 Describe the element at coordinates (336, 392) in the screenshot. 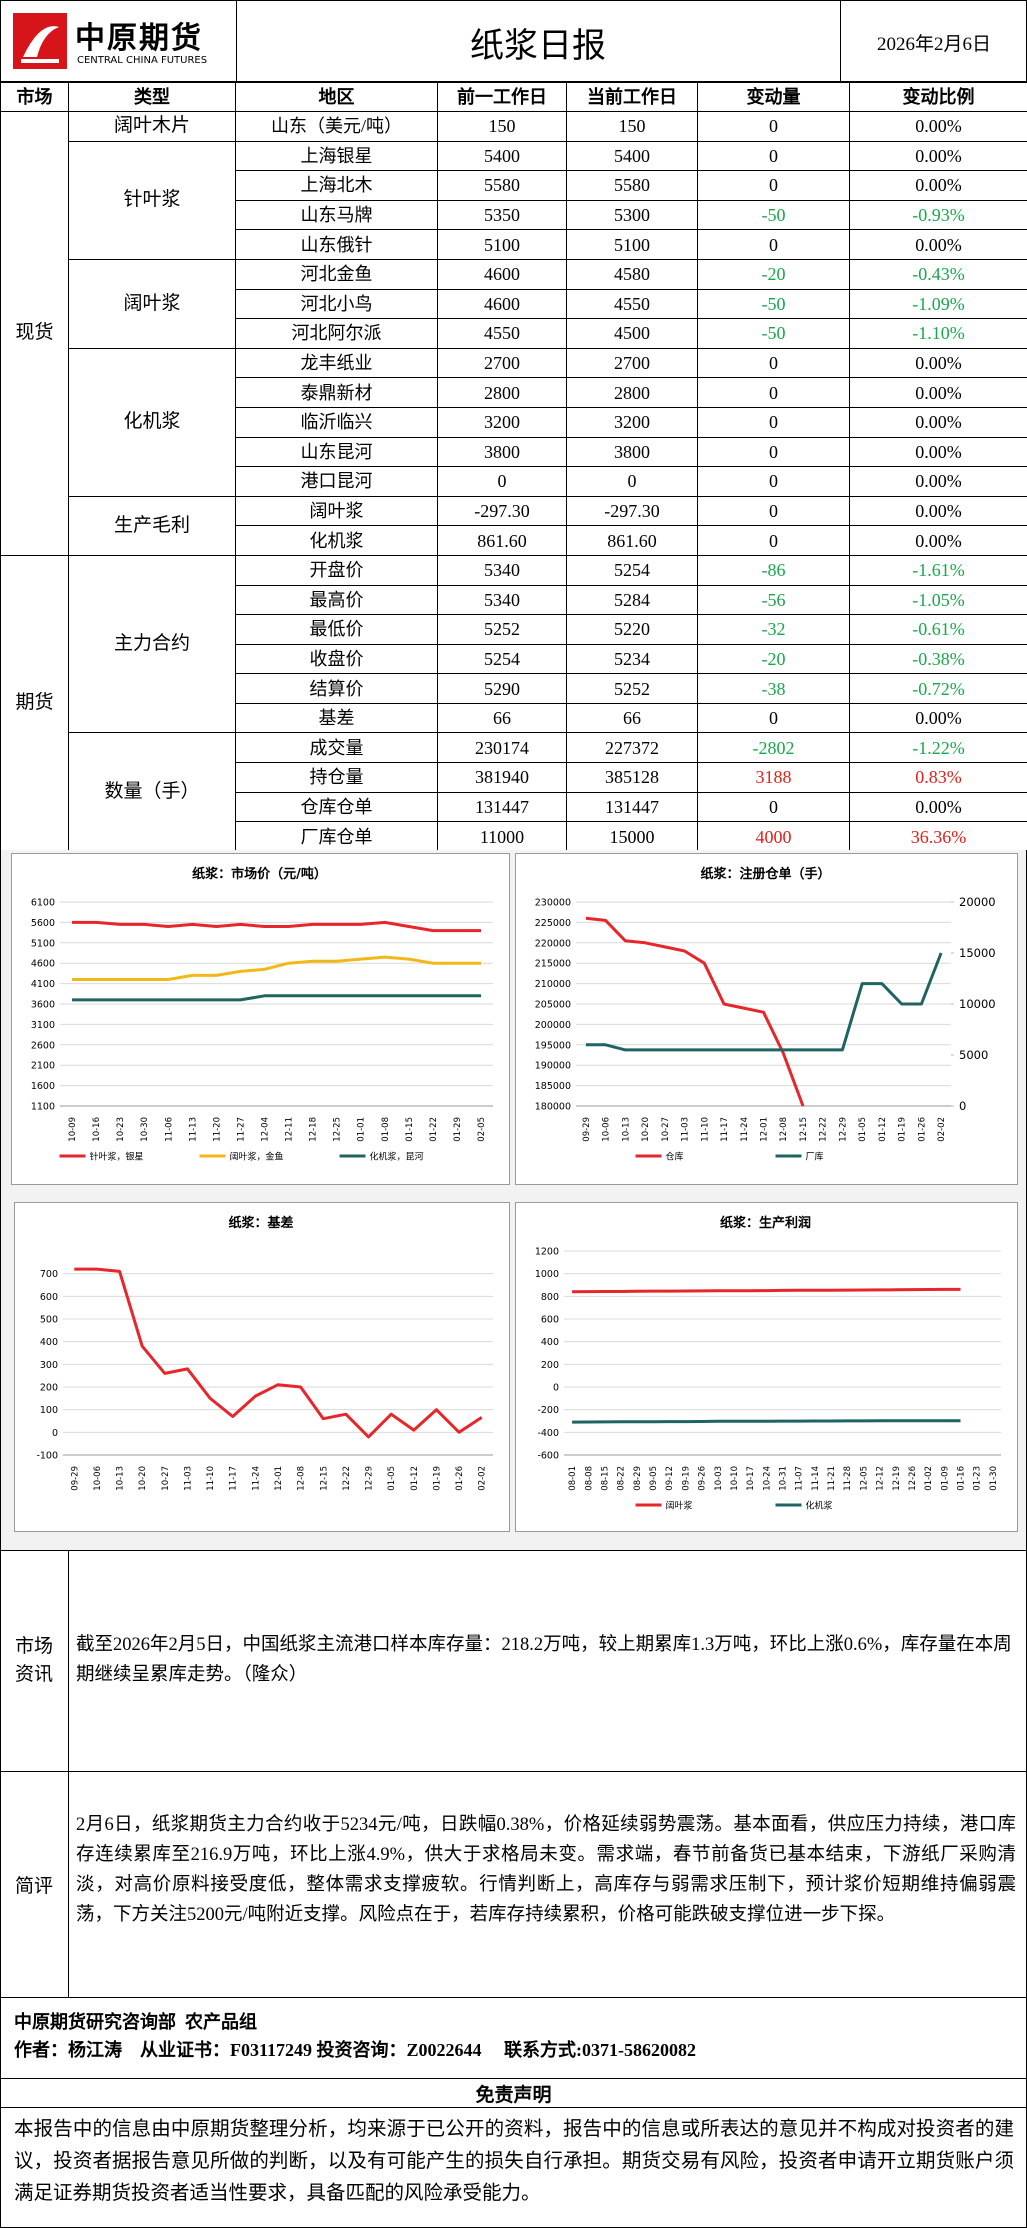

I see `region-cell: 泰鼎新材` at that location.